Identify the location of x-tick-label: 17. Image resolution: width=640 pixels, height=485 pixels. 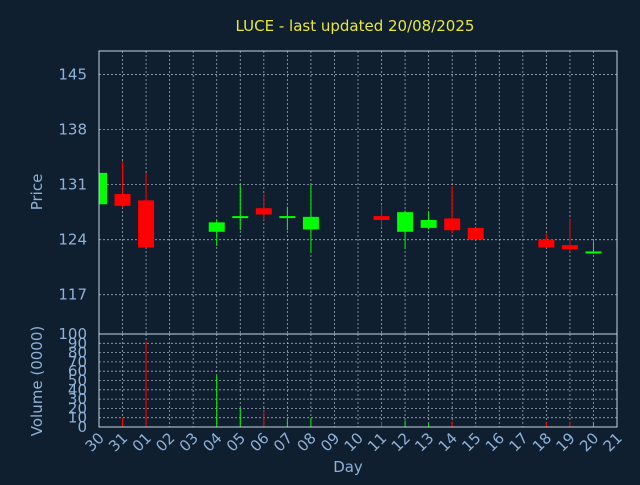
(518, 442).